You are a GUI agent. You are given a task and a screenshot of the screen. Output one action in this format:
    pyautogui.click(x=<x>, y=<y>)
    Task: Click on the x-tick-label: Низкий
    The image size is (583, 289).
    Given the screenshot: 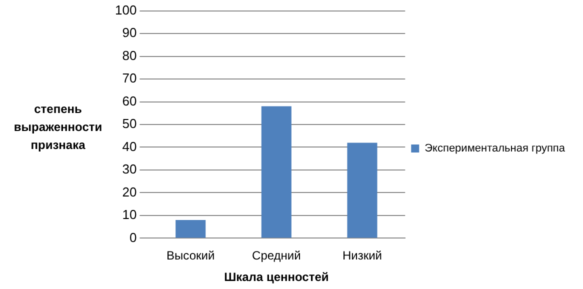 What is the action you would take?
    pyautogui.click(x=362, y=255)
    